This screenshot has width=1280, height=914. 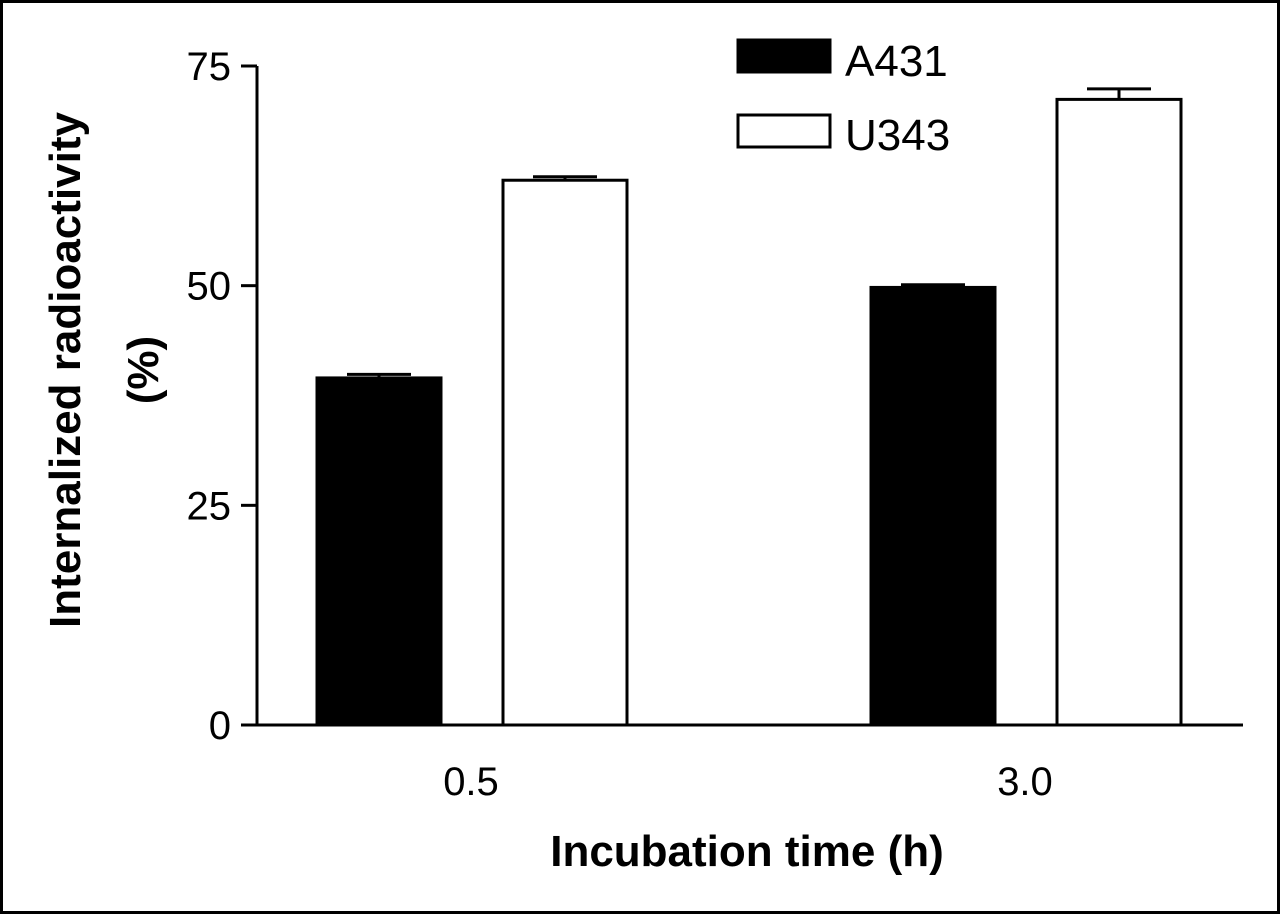 What do you see at coordinates (896, 61) in the screenshot?
I see `legend-label-a431: A431` at bounding box center [896, 61].